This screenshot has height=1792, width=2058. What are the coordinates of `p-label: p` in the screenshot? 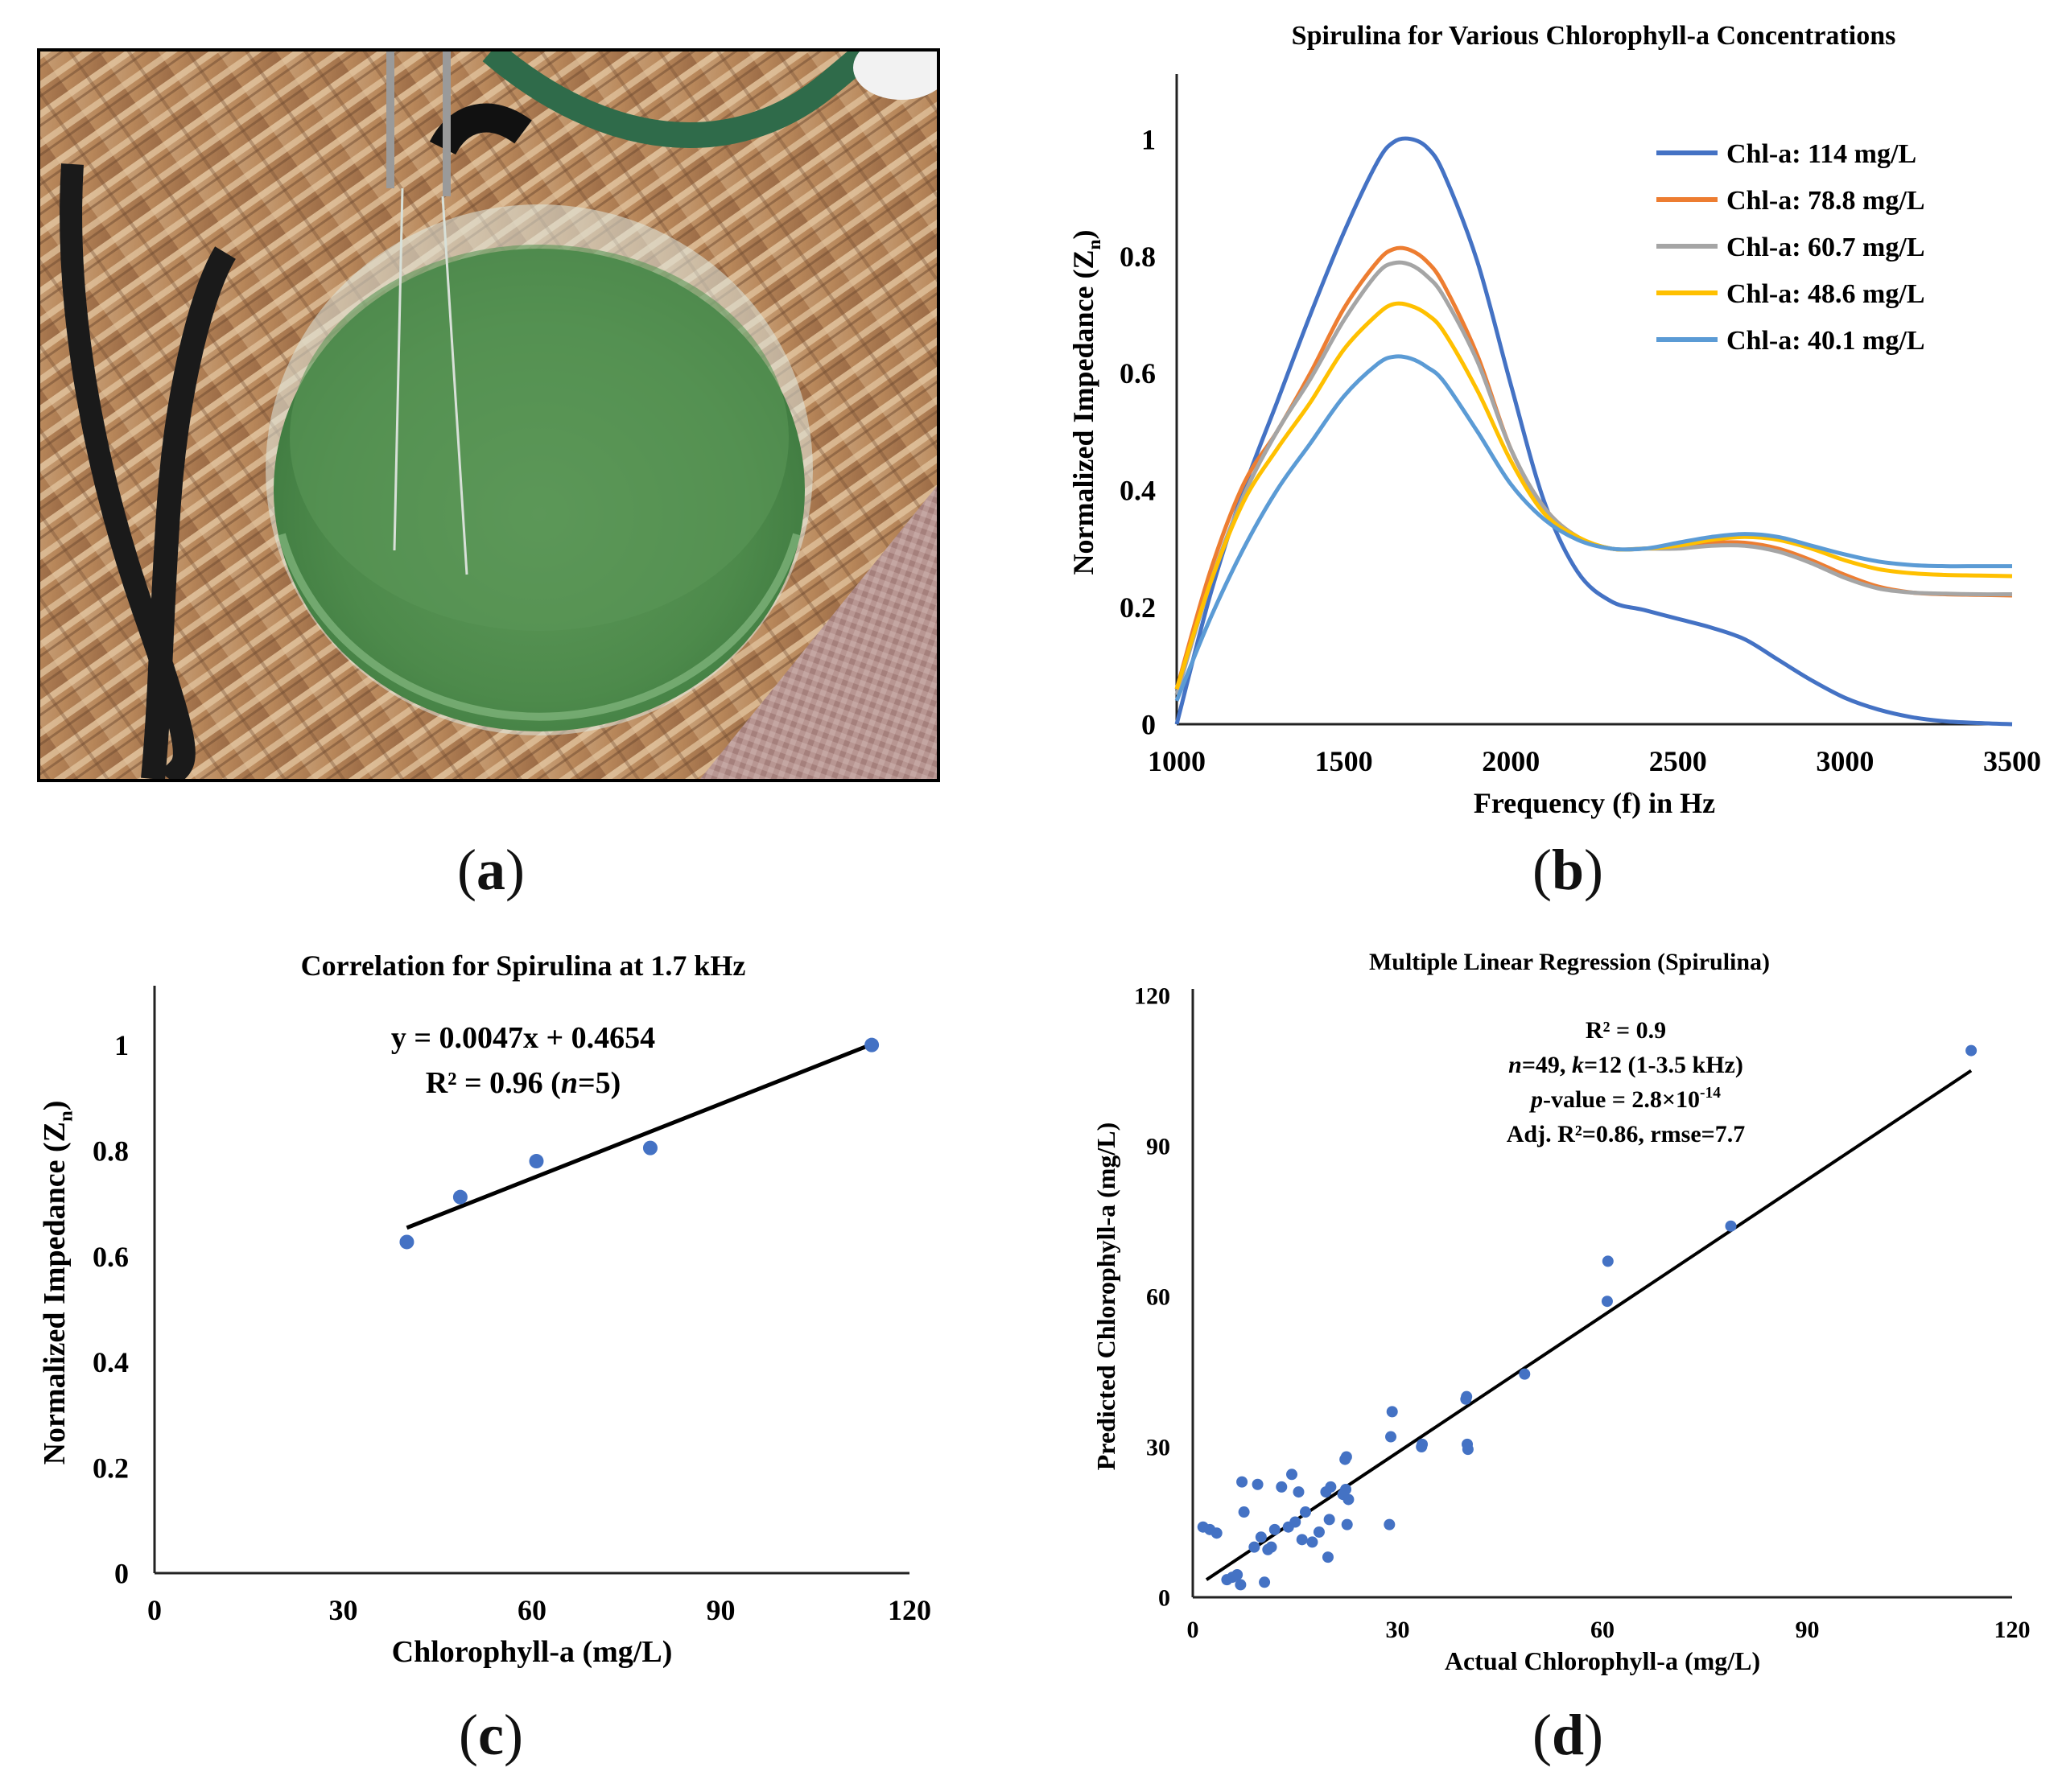 It's located at (1535, 1099).